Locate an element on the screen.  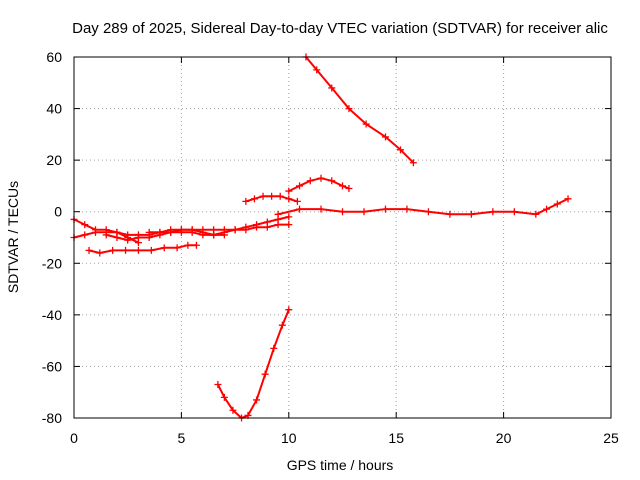
x-tick-label: 5 is located at coordinates (182, 438).